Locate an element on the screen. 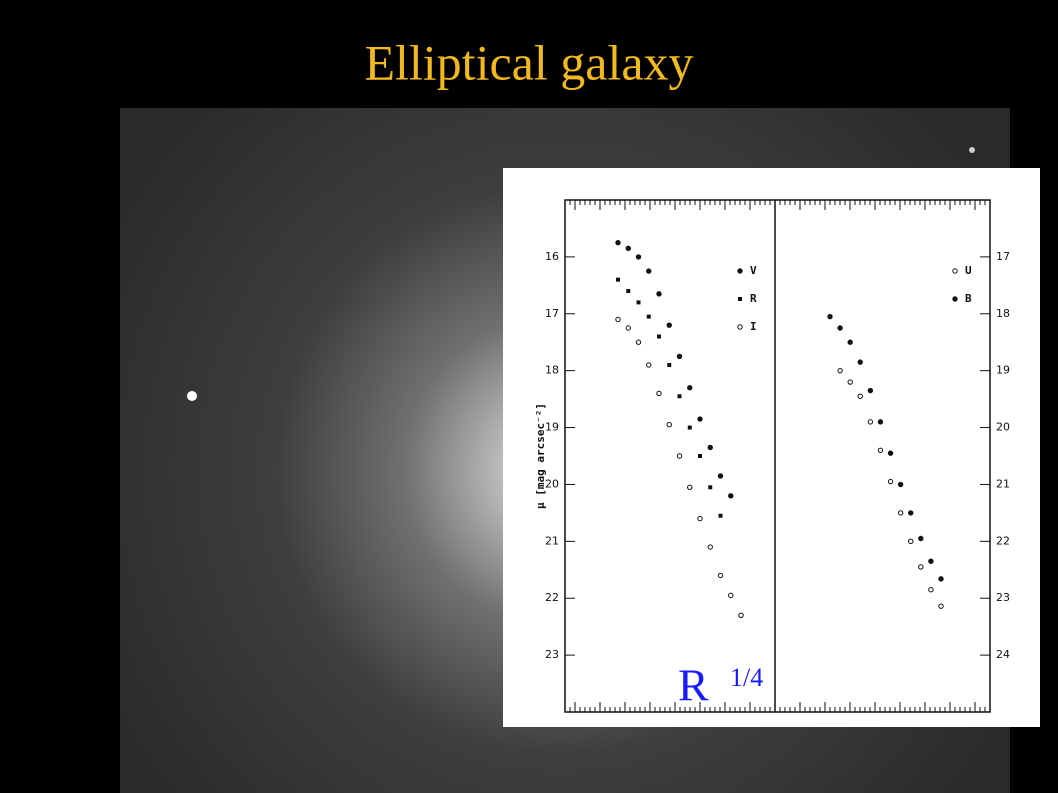 Image resolution: width=1058 pixels, height=793 pixels. legend-label: V is located at coordinates (753, 270).